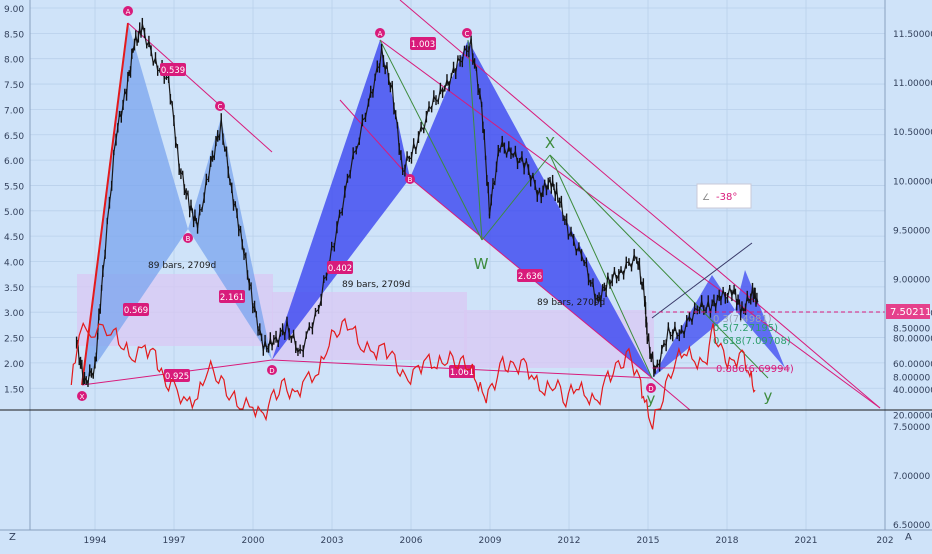  I want to click on time-tick-label: 2000, so click(253, 541).